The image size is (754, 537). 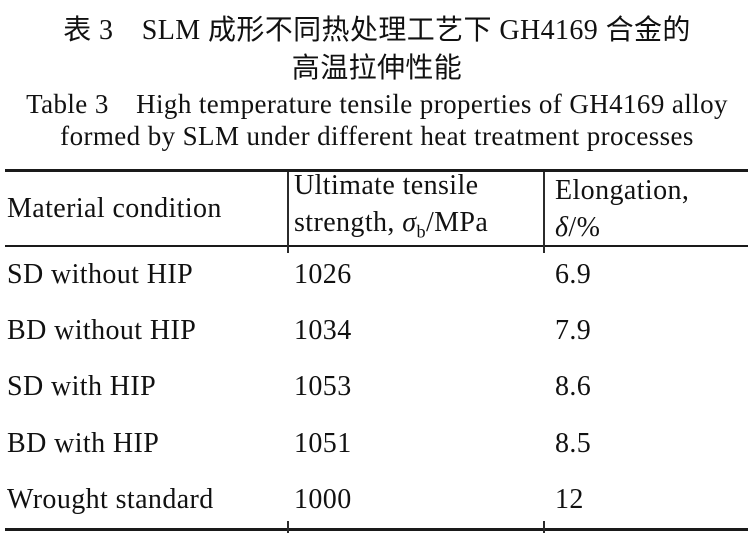 What do you see at coordinates (376, 529) in the screenshot?
I see `table-bottom-rule` at bounding box center [376, 529].